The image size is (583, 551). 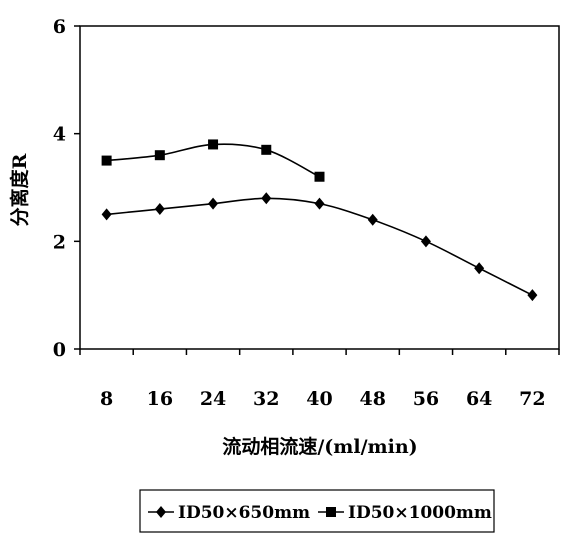 What do you see at coordinates (19, 189) in the screenshot?
I see `y-axis-title: 分离度R` at bounding box center [19, 189].